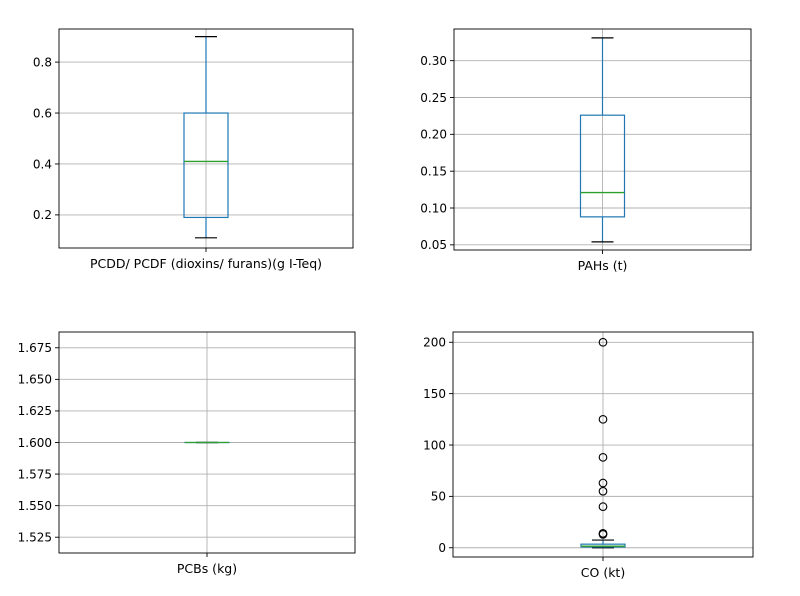  Describe the element at coordinates (438, 497) in the screenshot. I see `y-tick-label: 50` at that location.